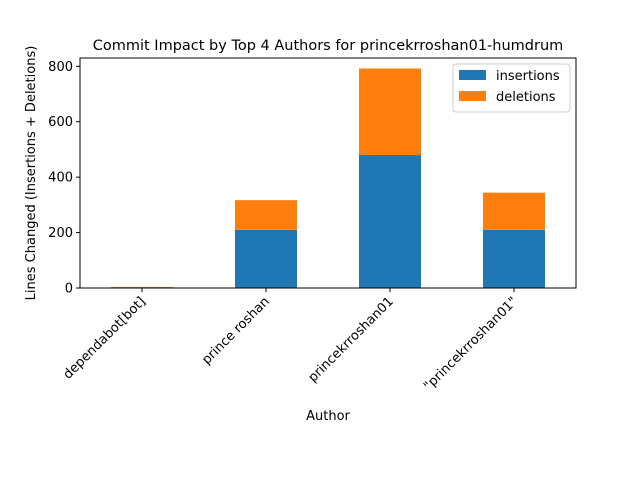 This screenshot has height=480, width=640. Describe the element at coordinates (105, 338) in the screenshot. I see `x-tick-label: dependabot[bot]` at that location.